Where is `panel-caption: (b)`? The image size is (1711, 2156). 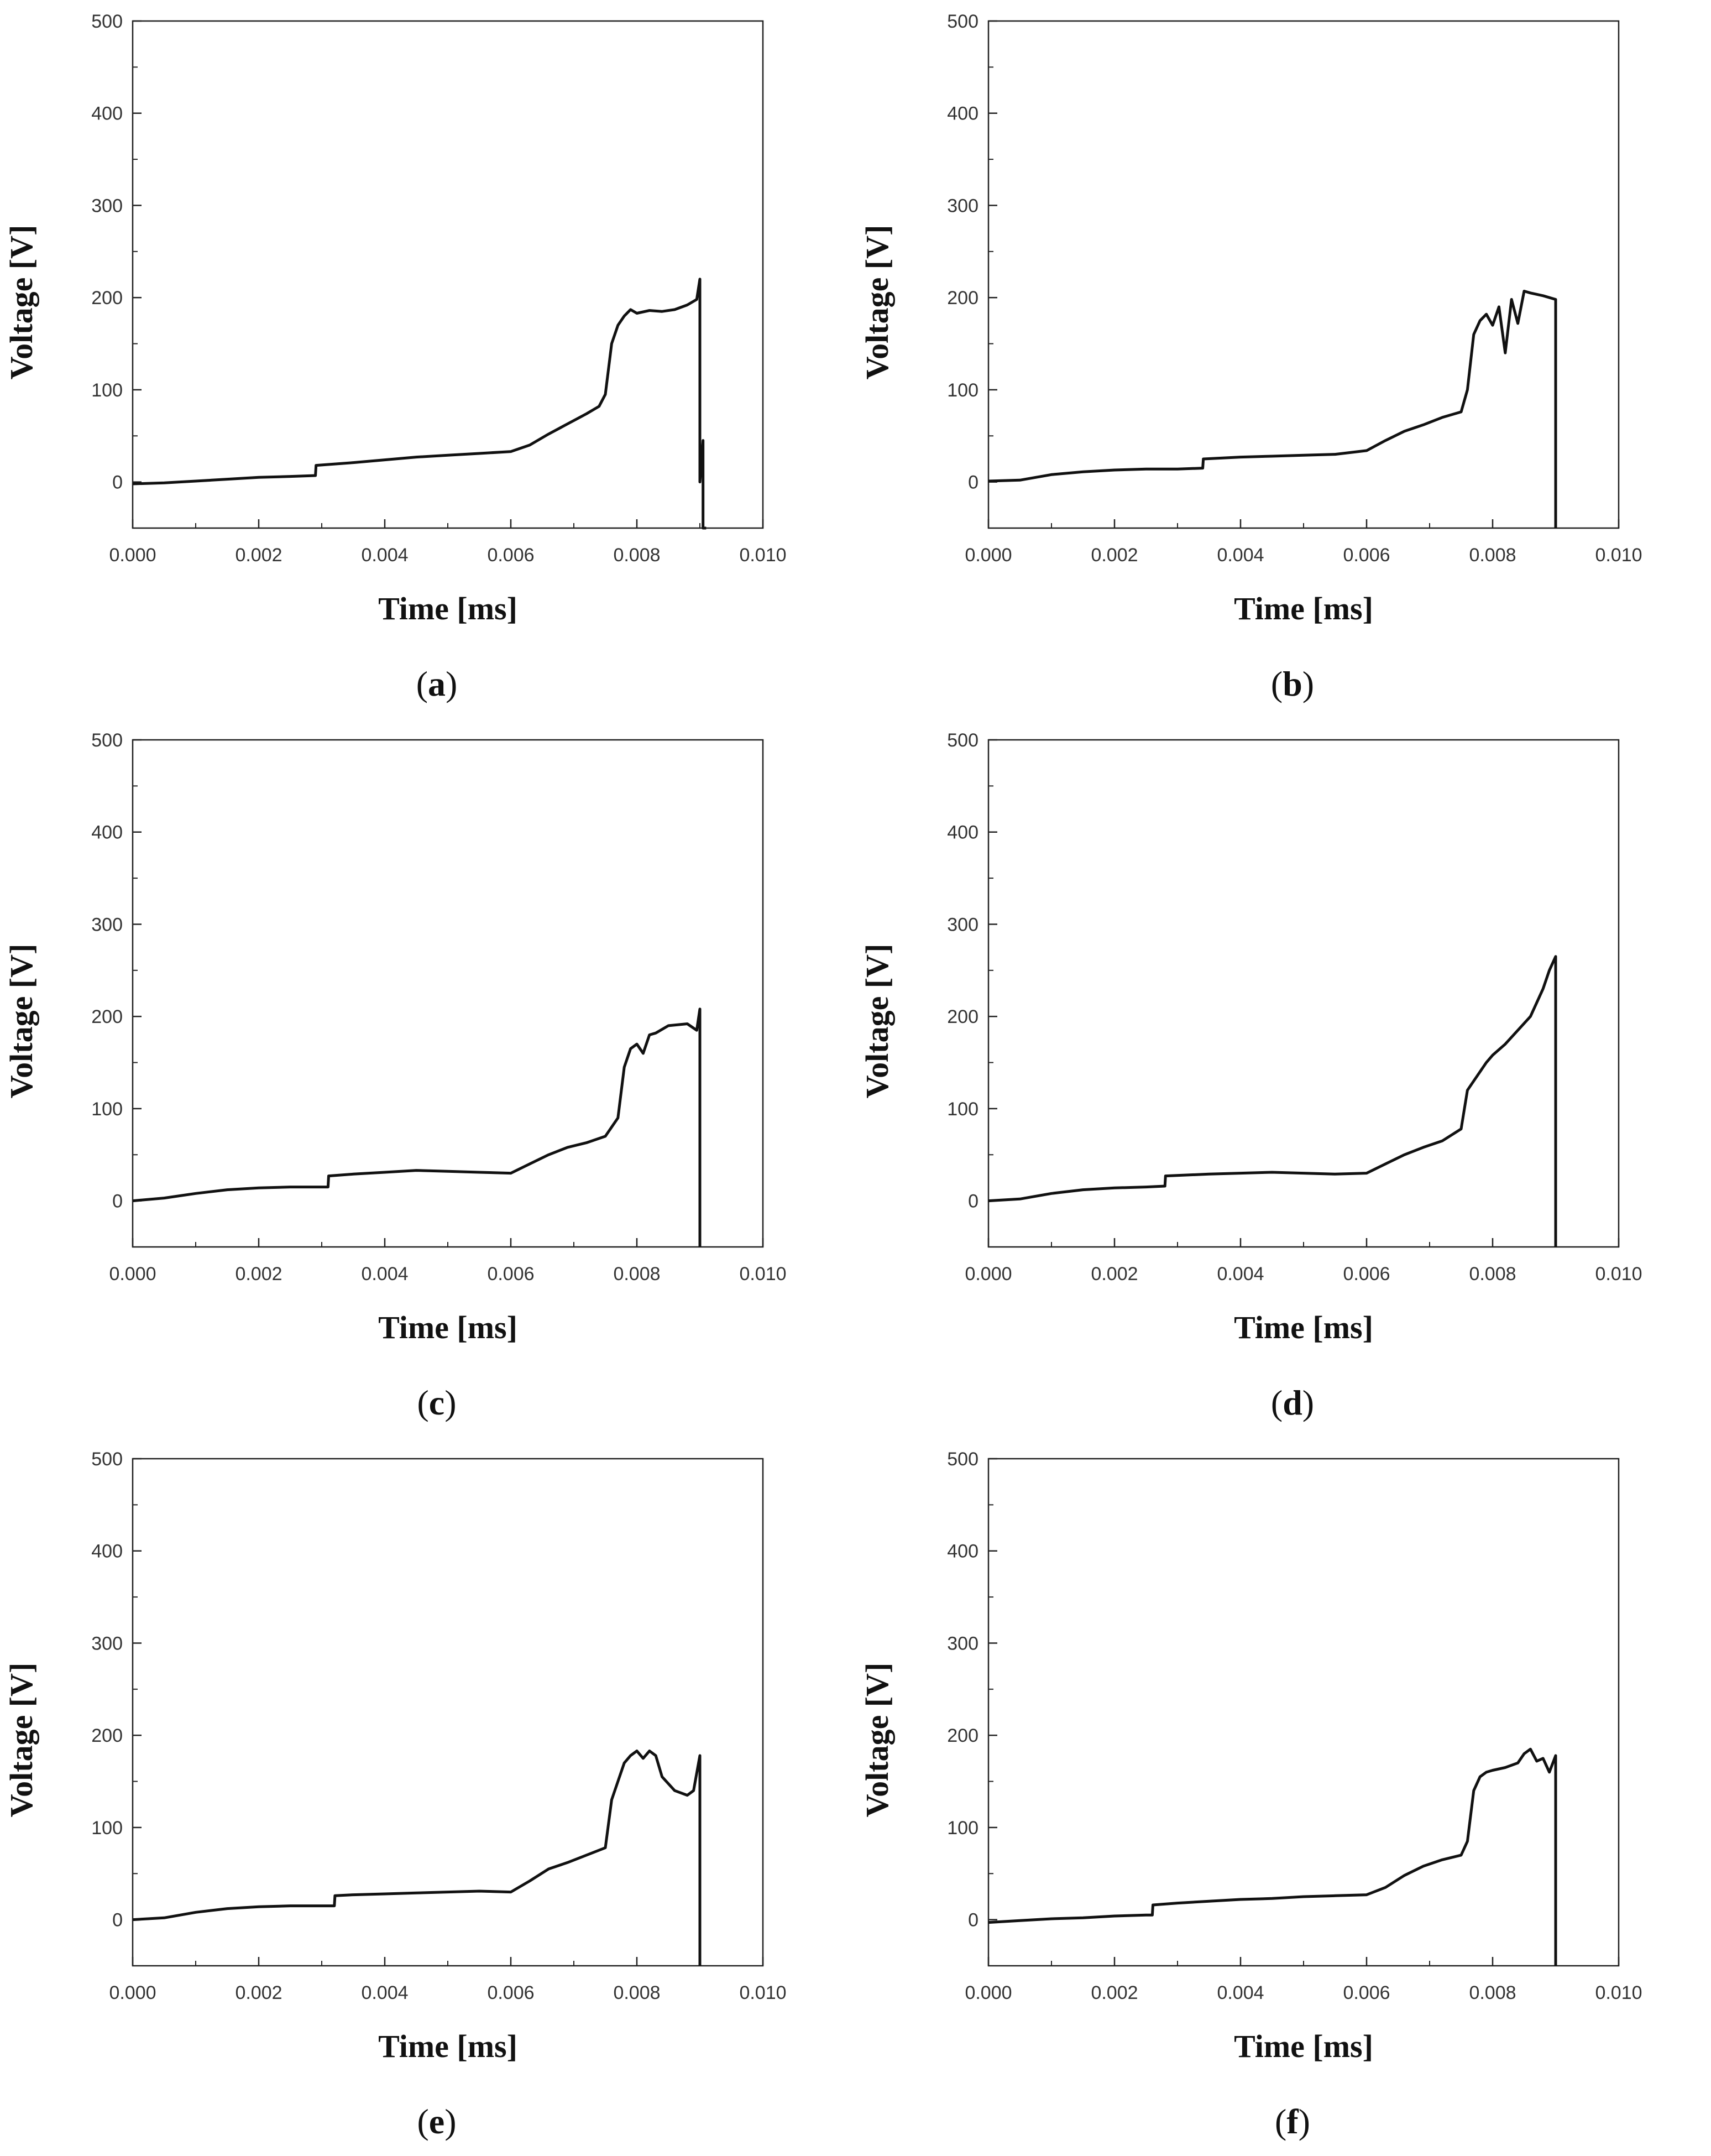
panel-caption: (b) is located at coordinates (1292, 683).